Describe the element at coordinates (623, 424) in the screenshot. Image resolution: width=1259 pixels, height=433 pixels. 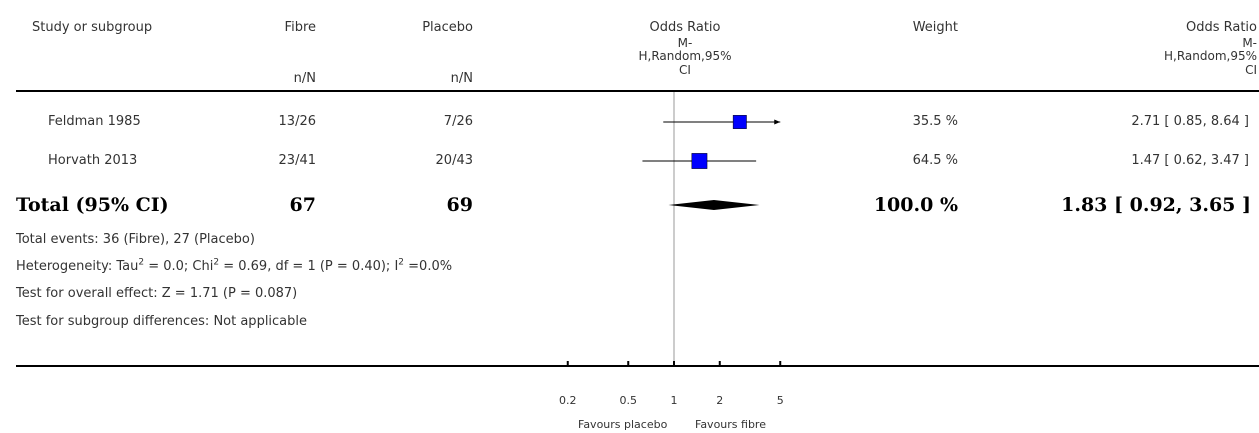
I see `favours-left-label: Favours placebo` at that location.